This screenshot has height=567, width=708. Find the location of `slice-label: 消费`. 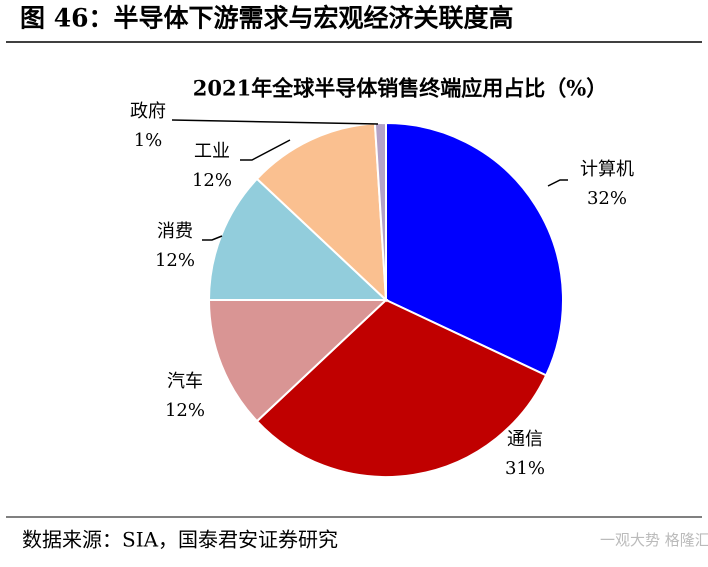

slice-label: 消费 is located at coordinates (175, 231).